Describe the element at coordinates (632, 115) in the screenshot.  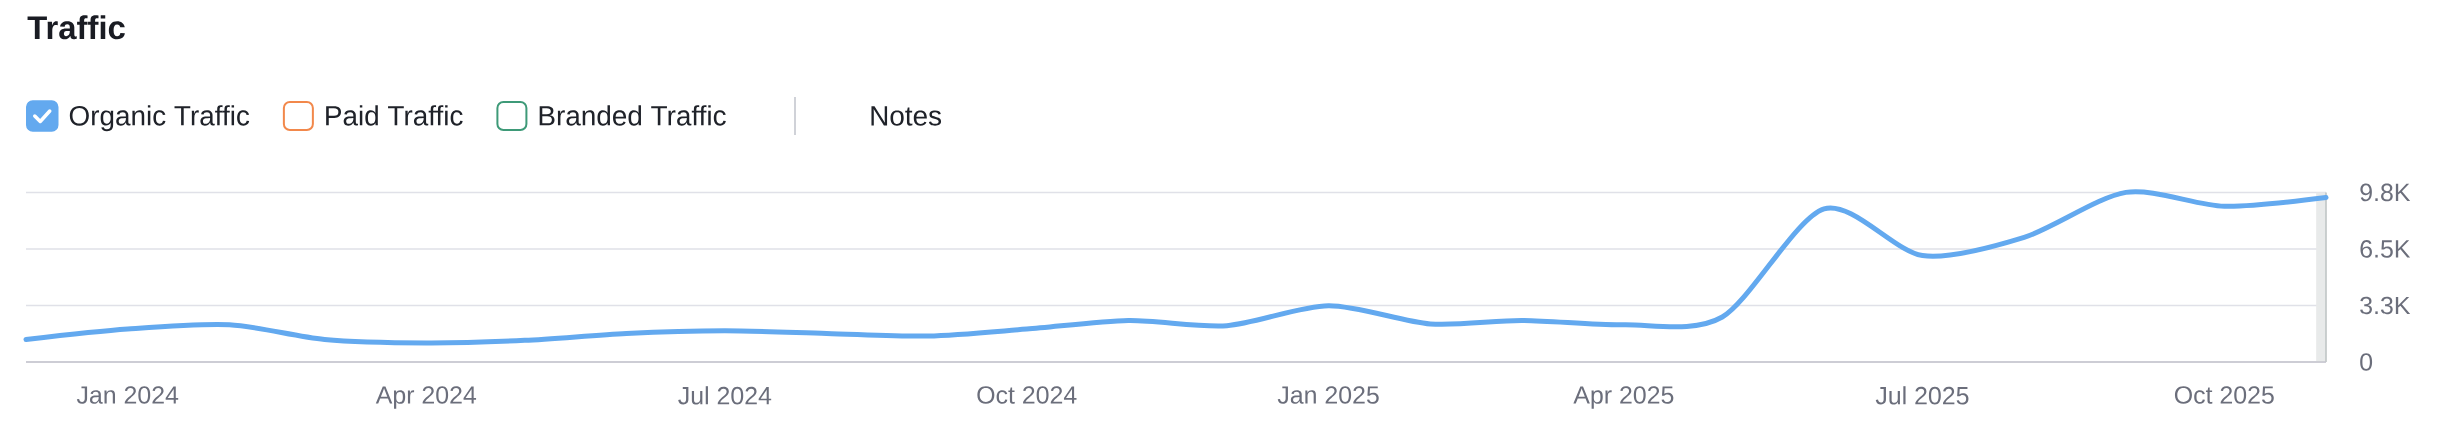
I see `legend-label: Branded Traffic` at that location.